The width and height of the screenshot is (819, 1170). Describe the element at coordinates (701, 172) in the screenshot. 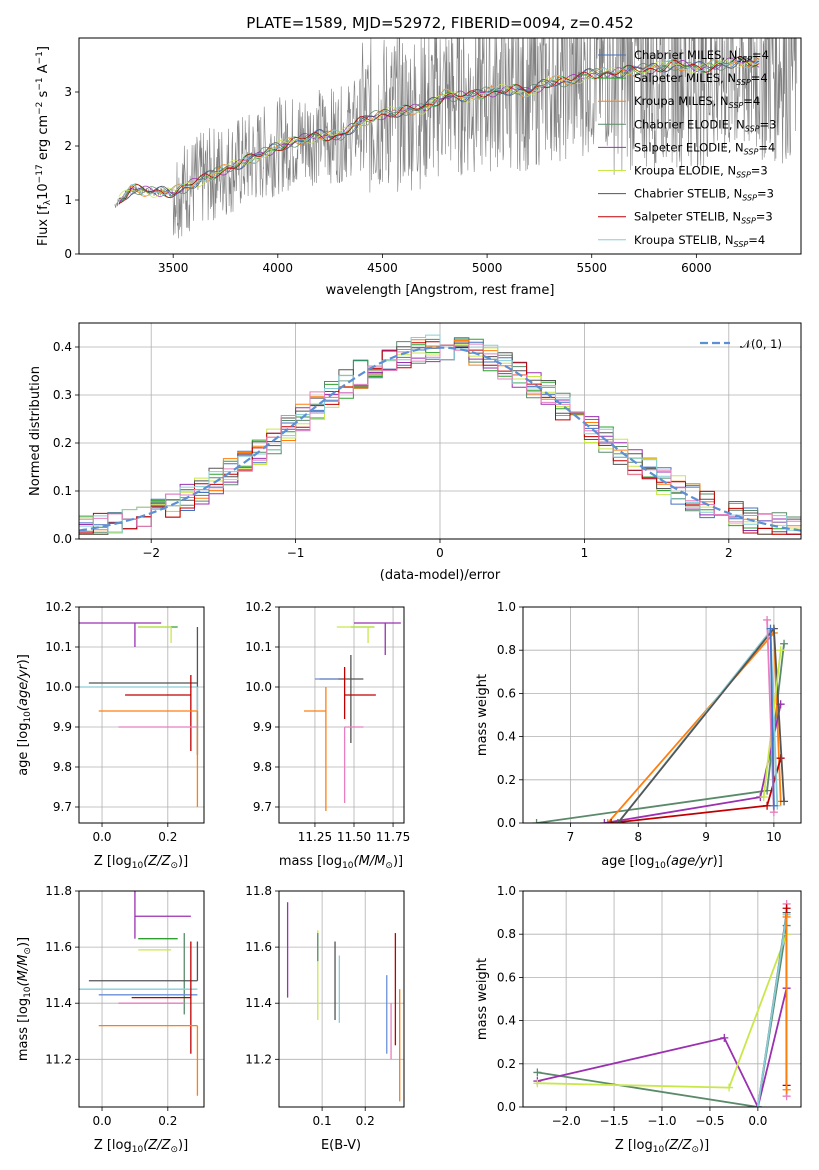

I see `legend-entry: Kroupa ELODIE, NSSP=3` at that location.